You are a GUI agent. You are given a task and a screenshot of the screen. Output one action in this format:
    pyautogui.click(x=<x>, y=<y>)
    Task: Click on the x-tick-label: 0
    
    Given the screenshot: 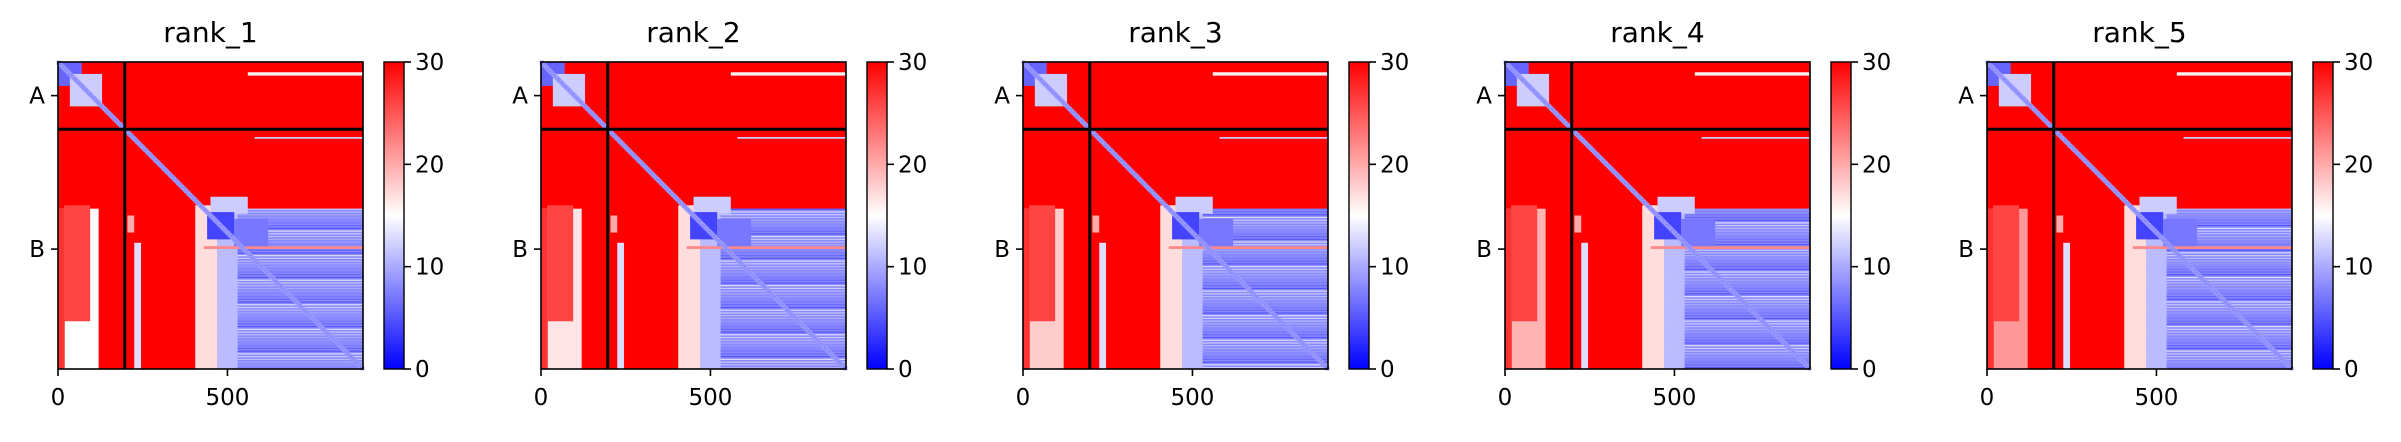 What is the action you would take?
    pyautogui.click(x=541, y=398)
    